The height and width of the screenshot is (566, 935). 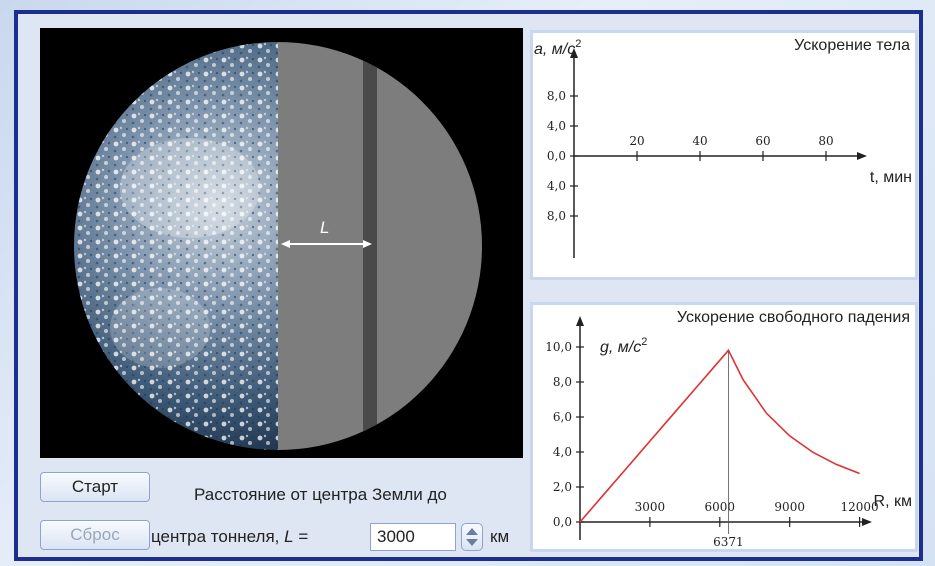 I want to click on y-axis-label: a, м/с2, so click(x=557, y=48).